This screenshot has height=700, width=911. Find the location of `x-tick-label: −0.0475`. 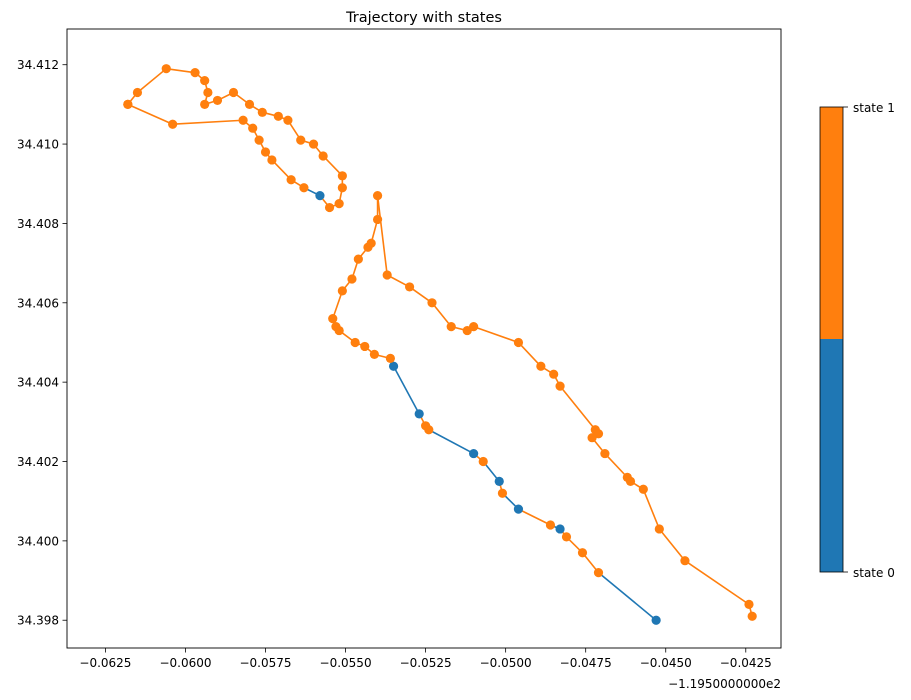

x-tick-label: −0.0475 is located at coordinates (586, 663).